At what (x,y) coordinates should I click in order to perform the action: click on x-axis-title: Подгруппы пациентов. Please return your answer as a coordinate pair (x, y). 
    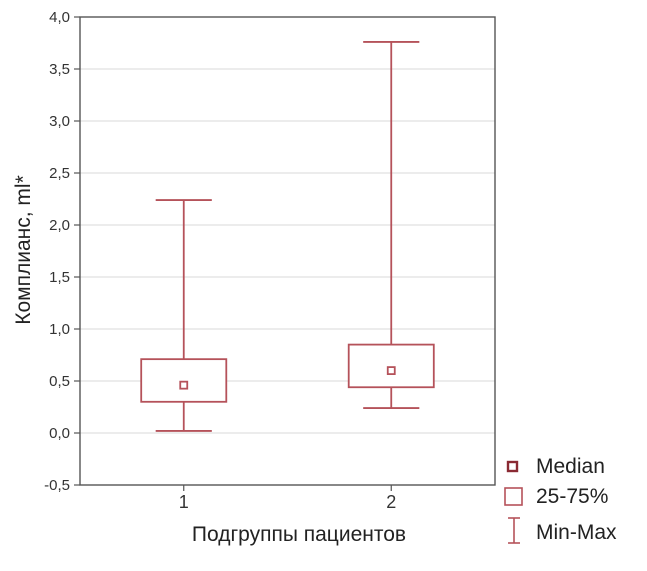
    Looking at the image, I should click on (299, 534).